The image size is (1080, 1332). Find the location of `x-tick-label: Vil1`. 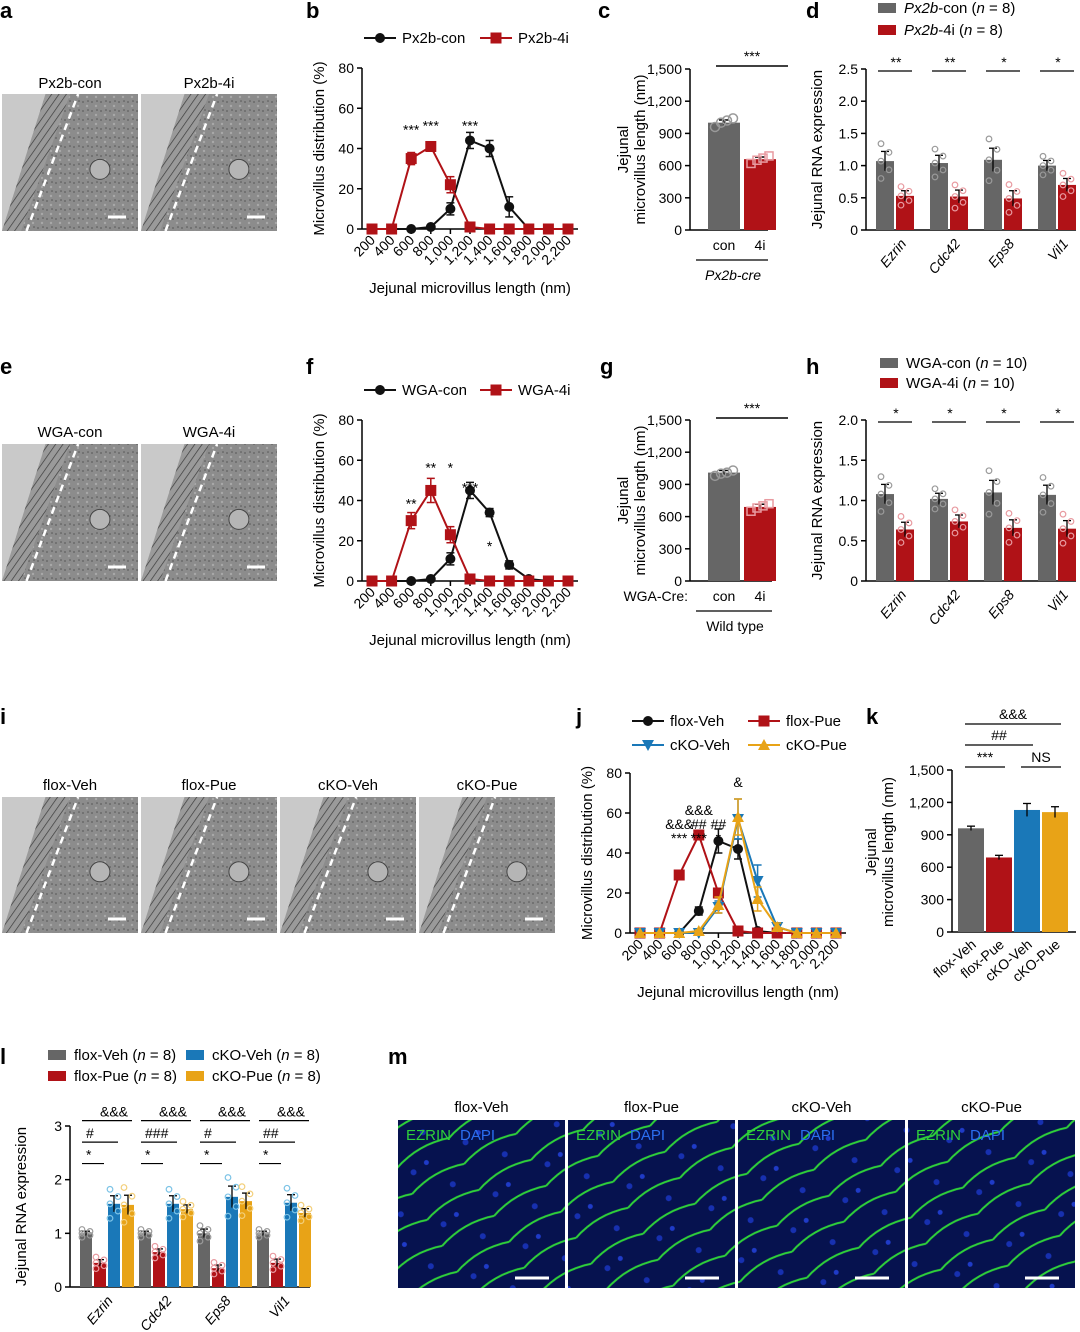

x-tick-label: Vil1 is located at coordinates (279, 1307).